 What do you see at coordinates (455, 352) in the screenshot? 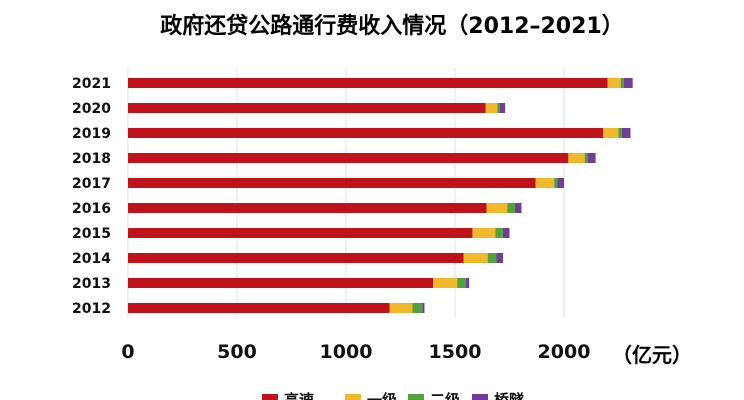
I see `x-tick-label: 1500` at bounding box center [455, 352].